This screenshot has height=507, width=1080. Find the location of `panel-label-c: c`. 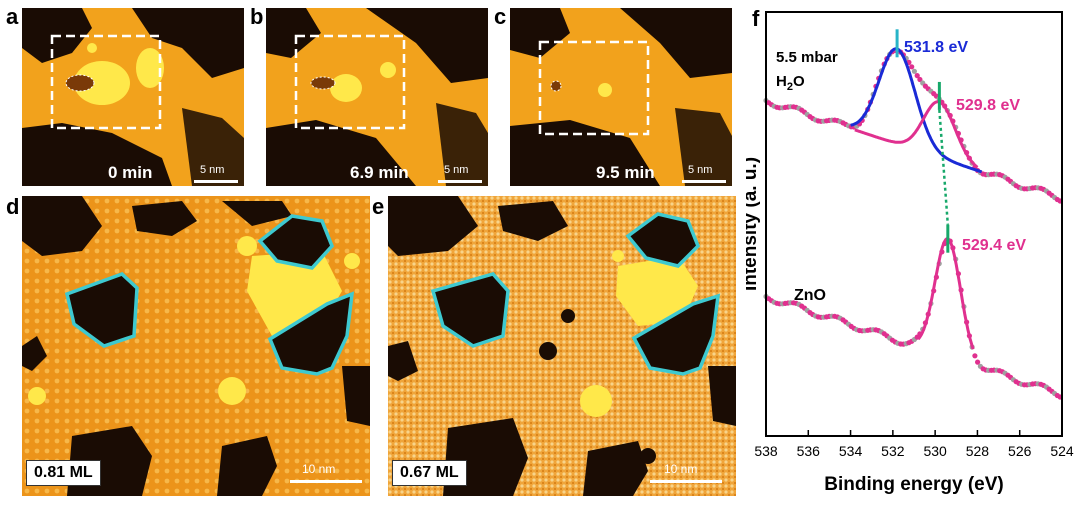

panel-label-c: c is located at coordinates (500, 16).